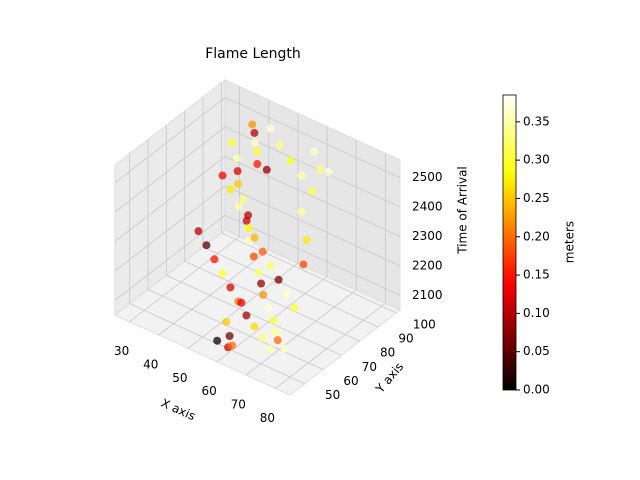  Describe the element at coordinates (350, 381) in the screenshot. I see `y-tick-label: 60` at that location.